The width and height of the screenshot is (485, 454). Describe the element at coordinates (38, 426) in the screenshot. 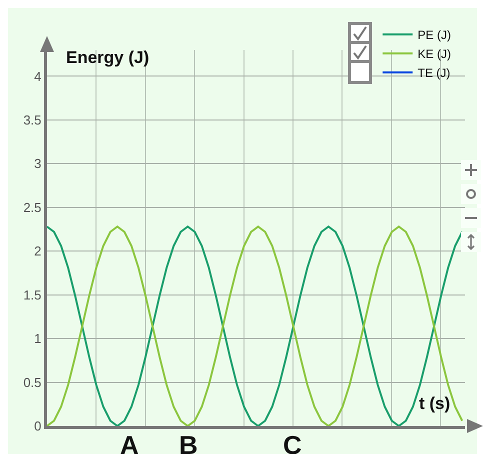

I see `y-tick-label: 0` at that location.